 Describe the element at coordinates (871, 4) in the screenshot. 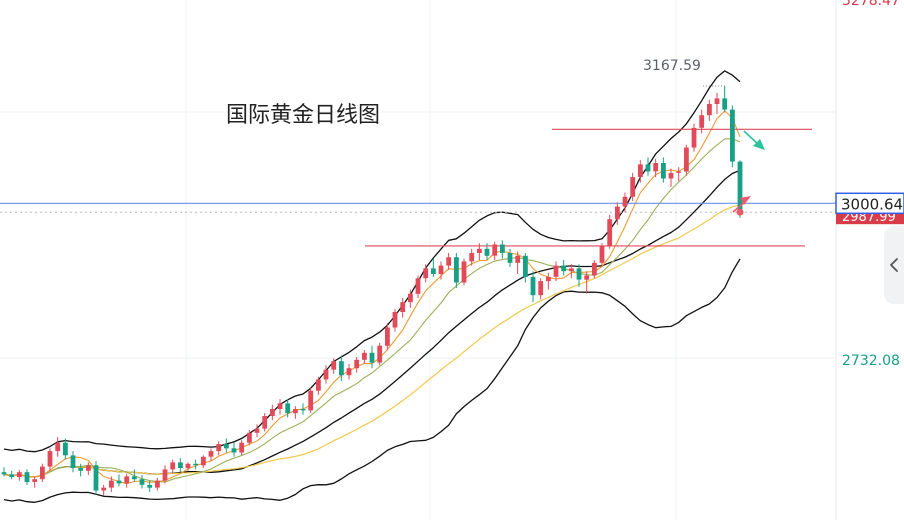

I see `price-axis-label-top: 3278.47` at that location.